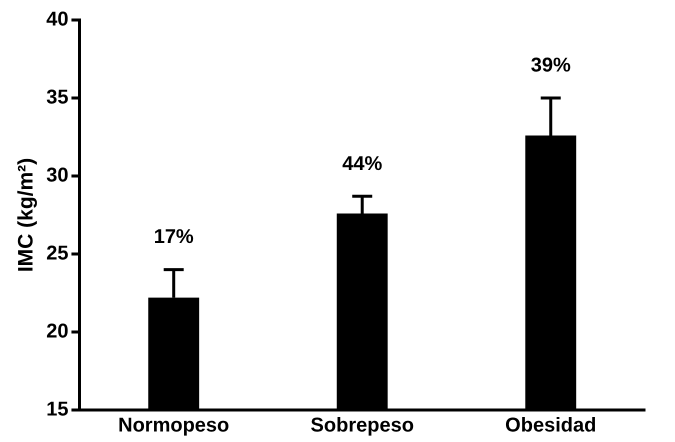  What do you see at coordinates (57, 97) in the screenshot?
I see `y-tick-label: 35` at bounding box center [57, 97].